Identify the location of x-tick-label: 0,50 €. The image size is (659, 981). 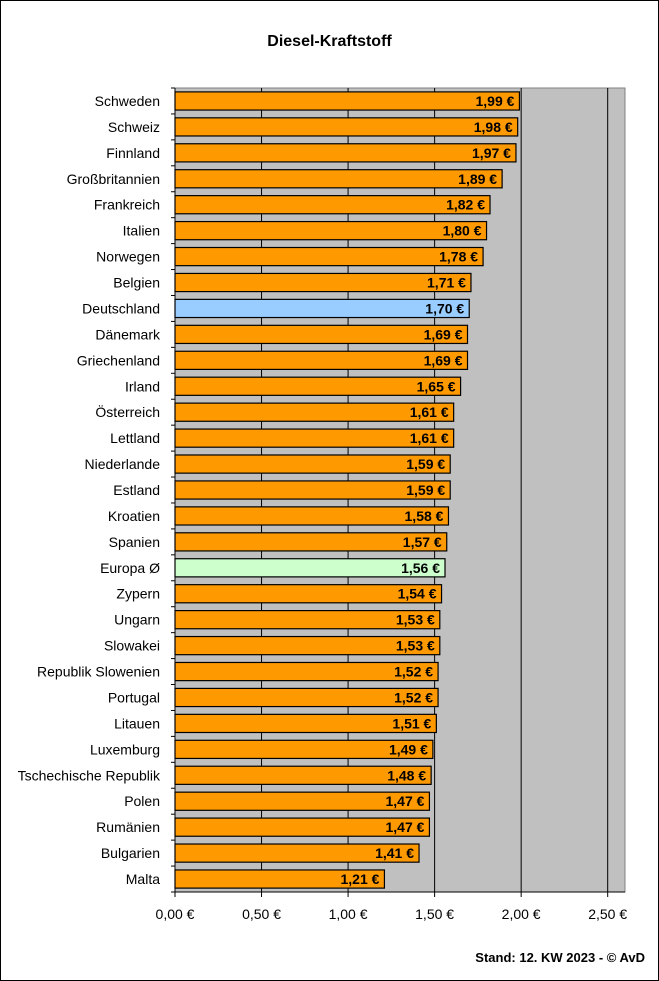
(261, 914).